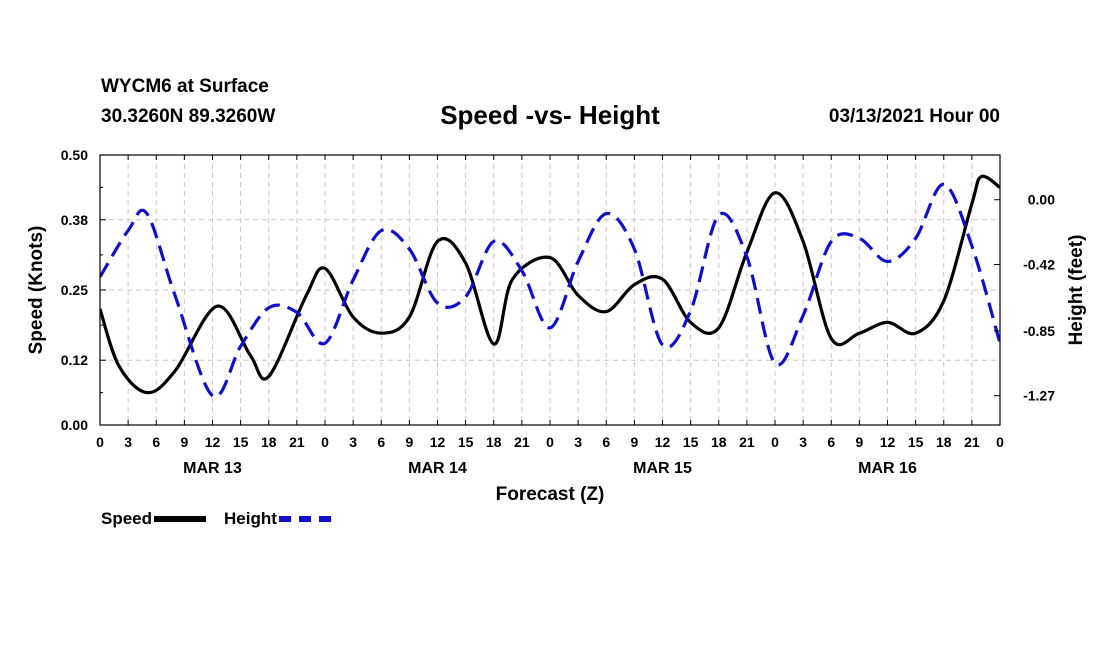  I want to click on left-axis-label: Speed (Knots), so click(36, 290).